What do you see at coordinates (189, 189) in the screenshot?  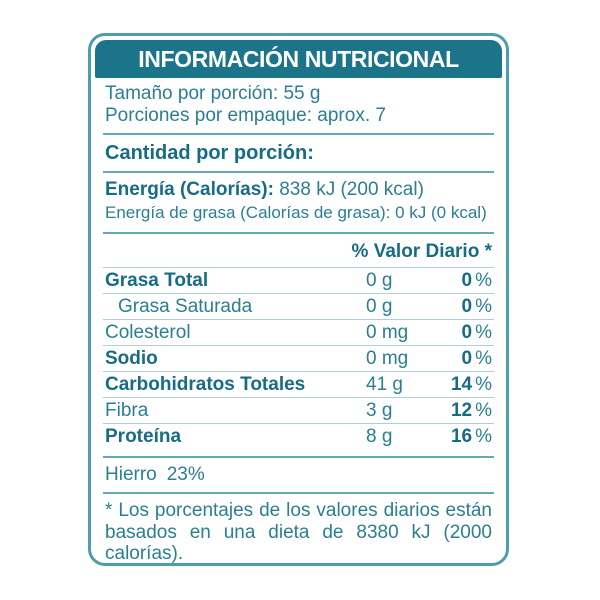 I see `energy-label: Energía (Calorías):` at bounding box center [189, 189].